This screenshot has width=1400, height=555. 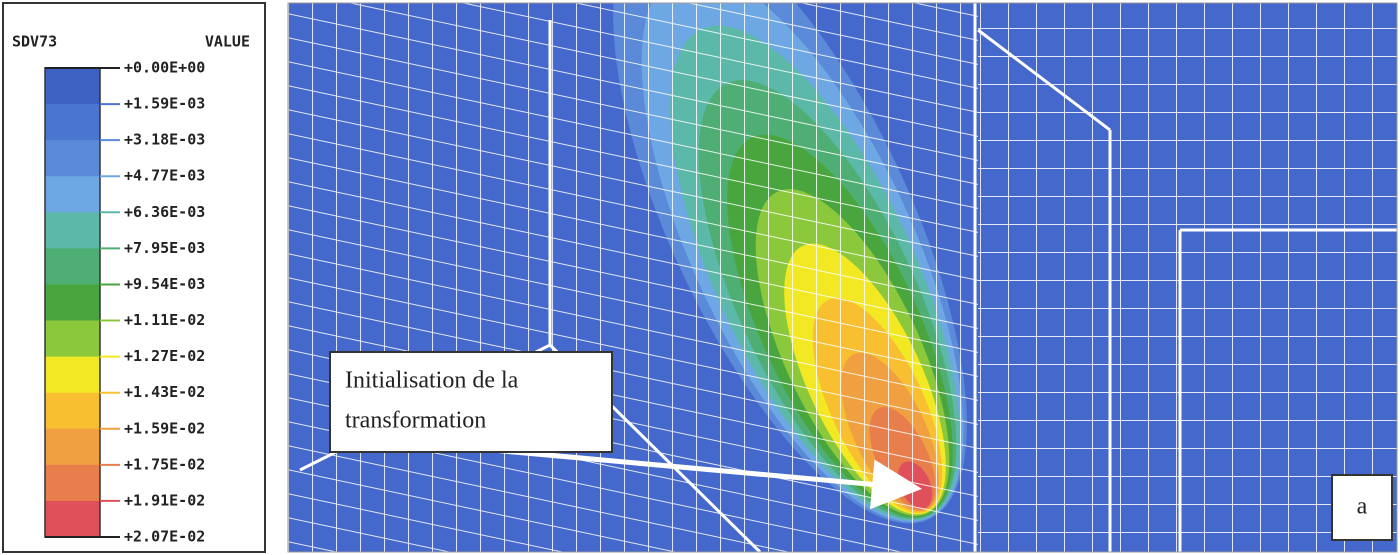 What do you see at coordinates (164, 212) in the screenshot?
I see `legend-label: +6.36E-03` at bounding box center [164, 212].